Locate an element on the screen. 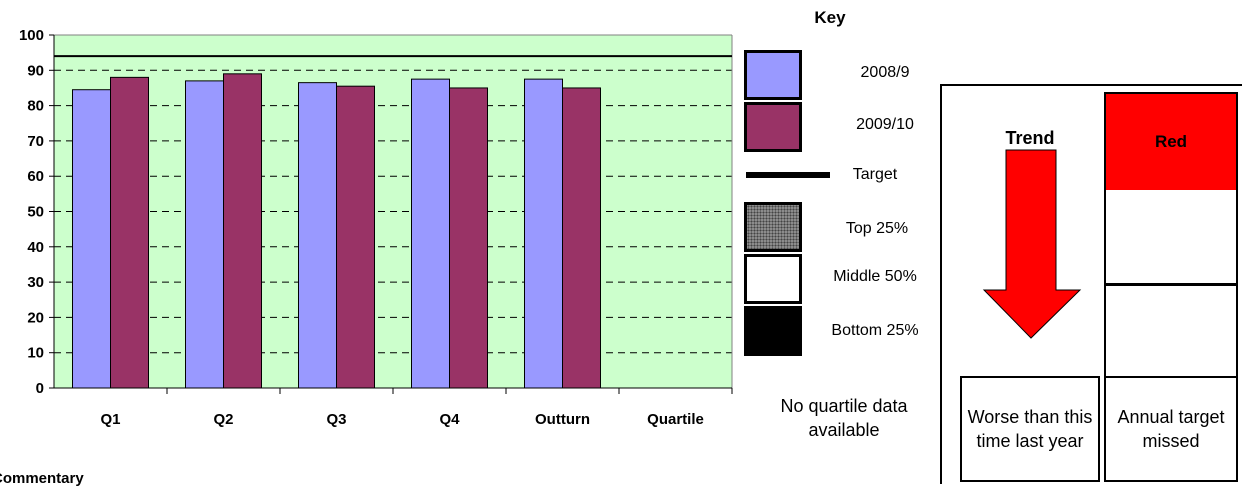  x-tick-label: Q4 is located at coordinates (449, 419).